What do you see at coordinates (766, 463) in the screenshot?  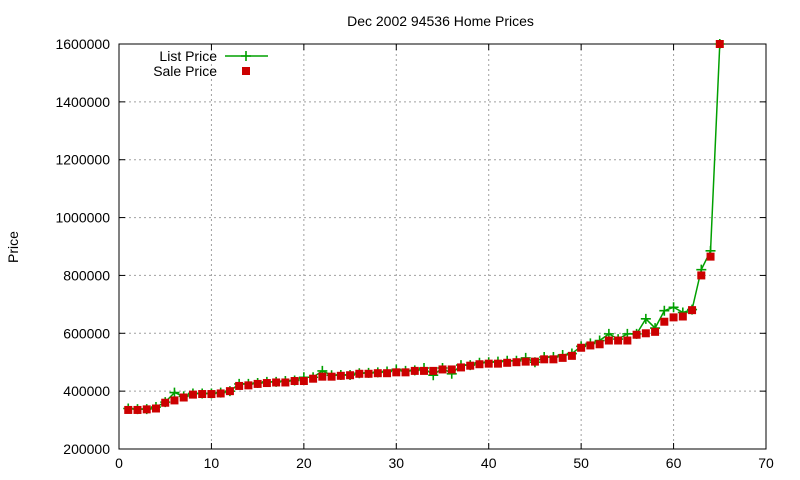 I see `x-tick-label: 70` at bounding box center [766, 463].